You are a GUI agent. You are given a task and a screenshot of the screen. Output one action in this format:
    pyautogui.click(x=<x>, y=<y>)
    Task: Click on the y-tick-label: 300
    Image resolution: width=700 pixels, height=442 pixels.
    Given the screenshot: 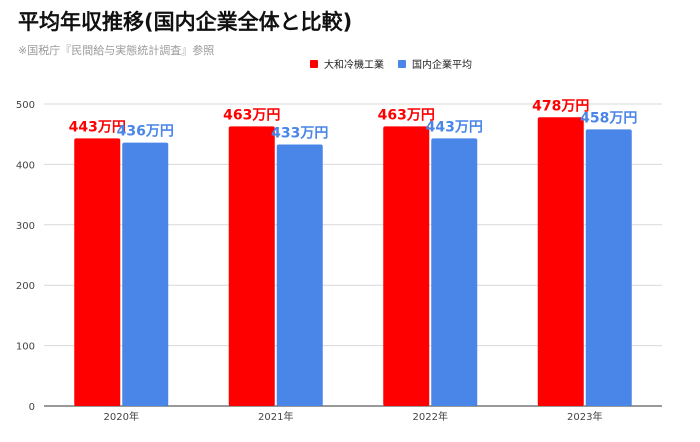 What is the action you would take?
    pyautogui.click(x=25, y=226)
    